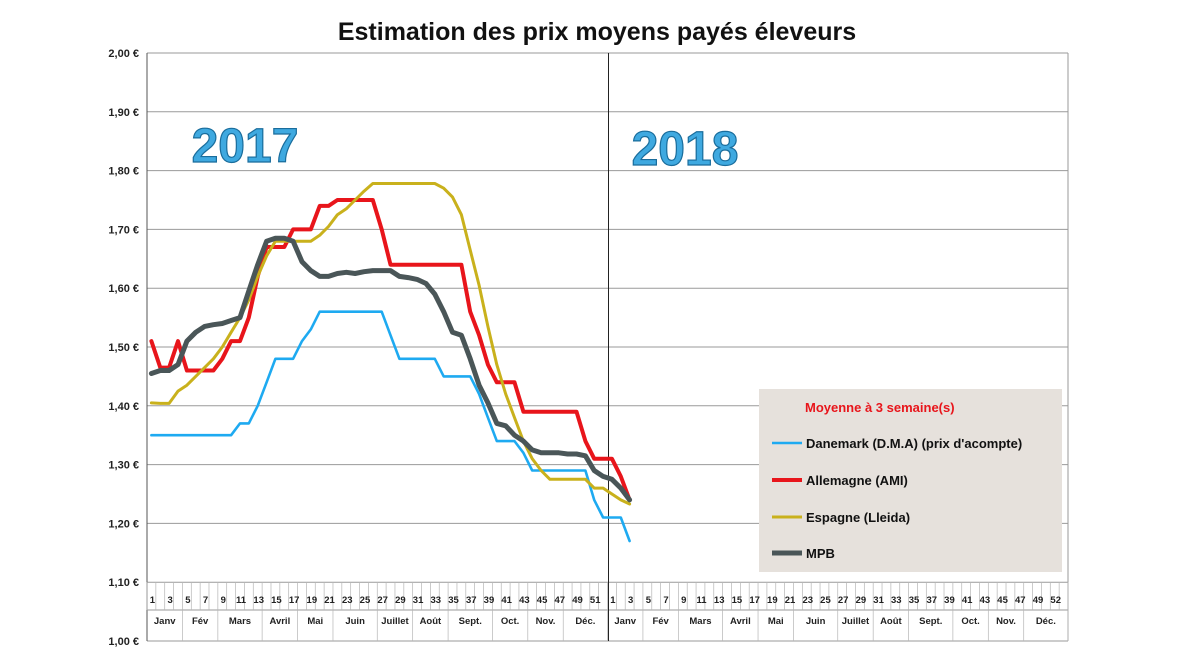 Image resolution: width=1186 pixels, height=668 pixels. What do you see at coordinates (857, 480) in the screenshot?
I see `legend-label: Allemagne (AMI)` at bounding box center [857, 480].